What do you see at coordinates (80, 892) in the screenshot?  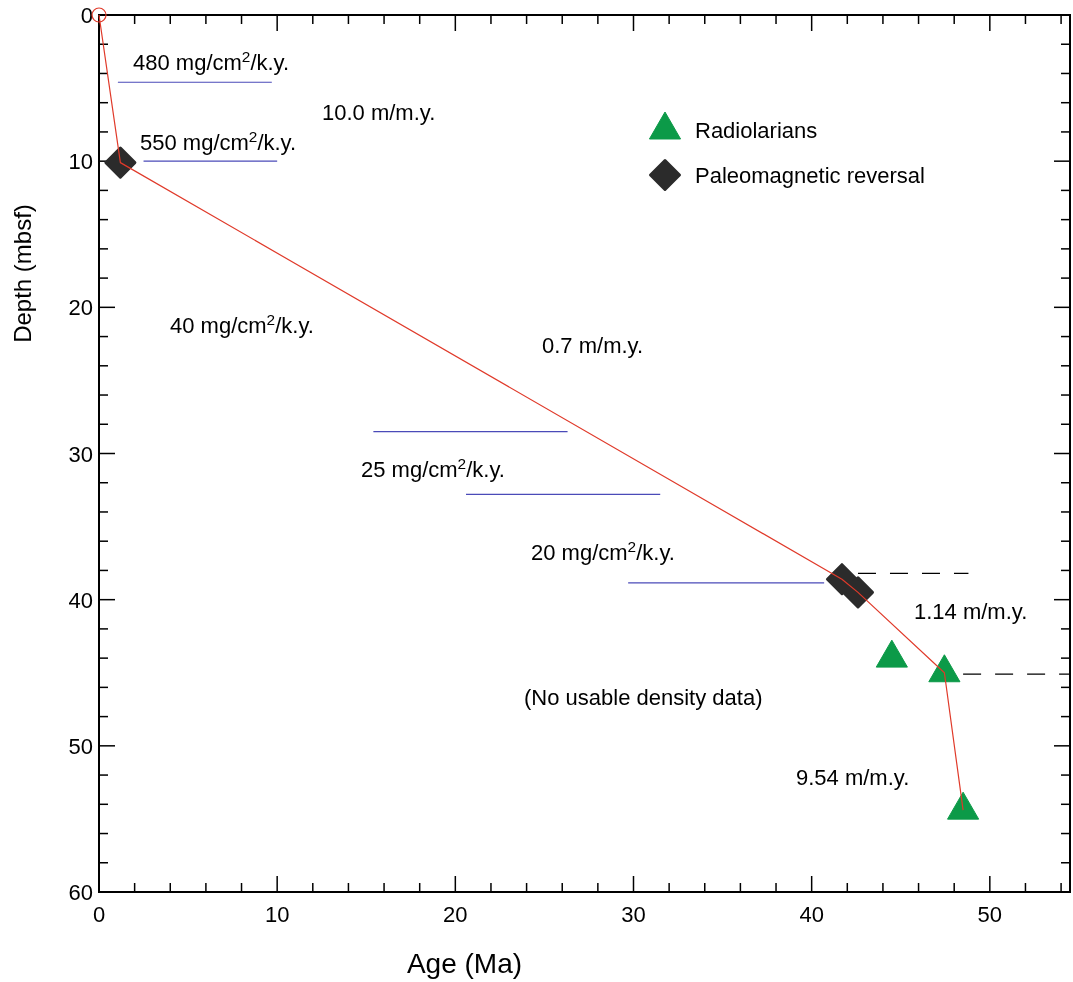 I see `y-tick-label: 60` at bounding box center [80, 892].